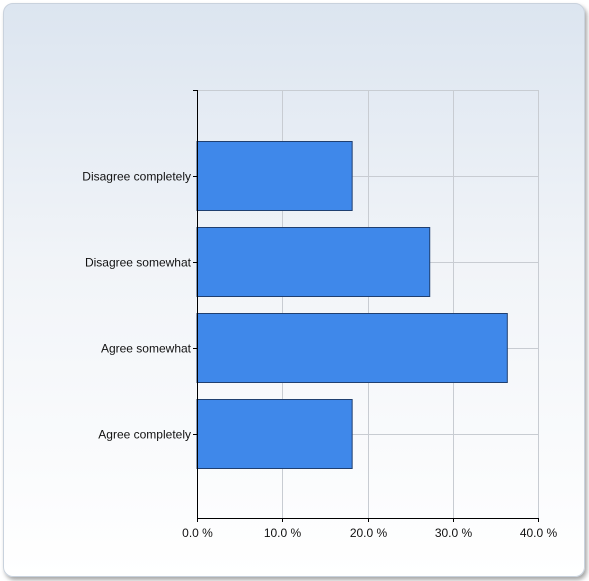  I want to click on category-label: Agree completely, so click(144, 435).